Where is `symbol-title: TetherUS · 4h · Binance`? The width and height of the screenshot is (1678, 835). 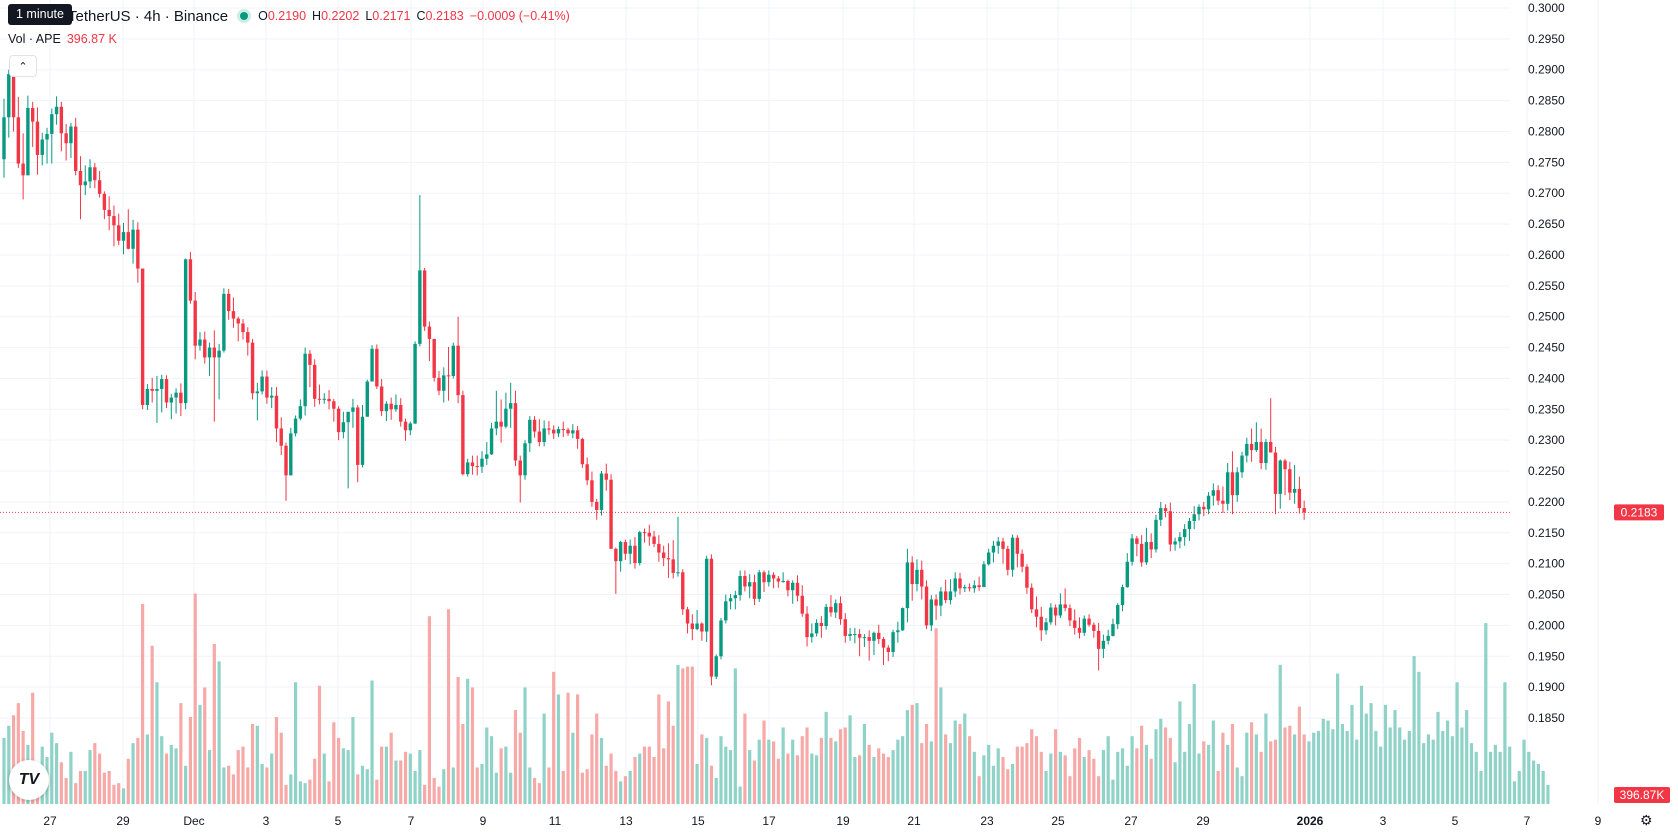 symbol-title: TetherUS · 4h · Binance is located at coordinates (148, 16).